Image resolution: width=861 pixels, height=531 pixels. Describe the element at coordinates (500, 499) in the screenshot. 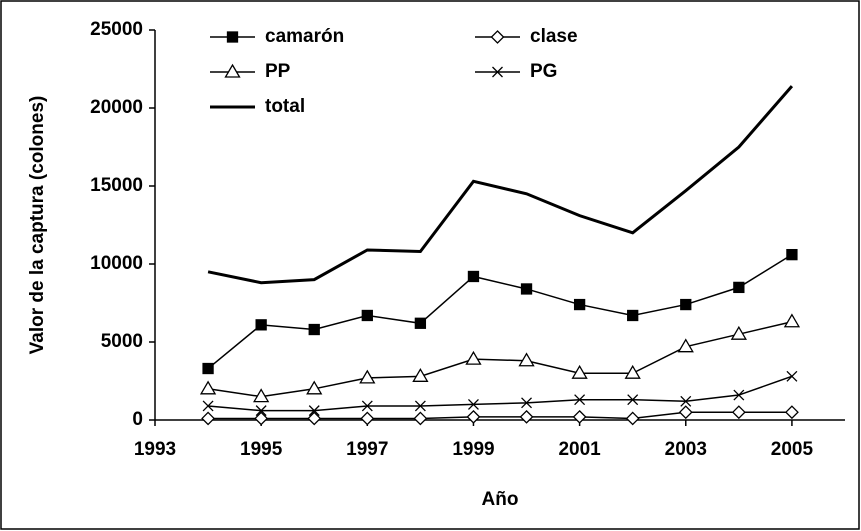

I see `x-axis-label: Año` at that location.